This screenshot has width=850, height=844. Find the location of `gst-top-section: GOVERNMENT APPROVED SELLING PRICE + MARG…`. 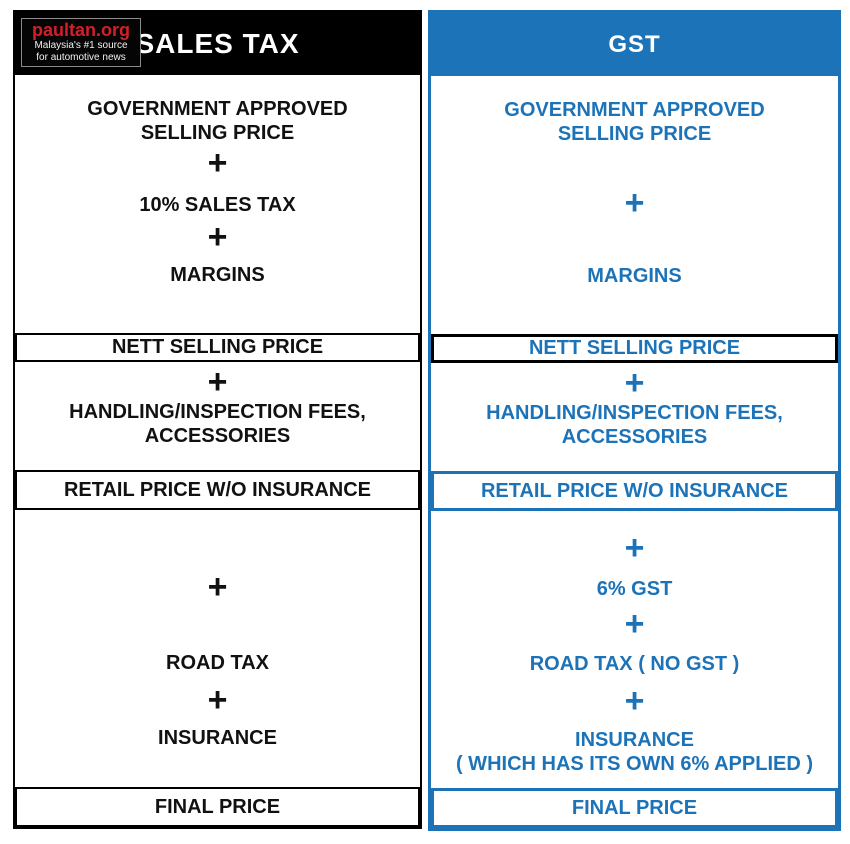

gst-top-section: GOVERNMENT APPROVED SELLING PRICE + MARG… is located at coordinates (634, 205).